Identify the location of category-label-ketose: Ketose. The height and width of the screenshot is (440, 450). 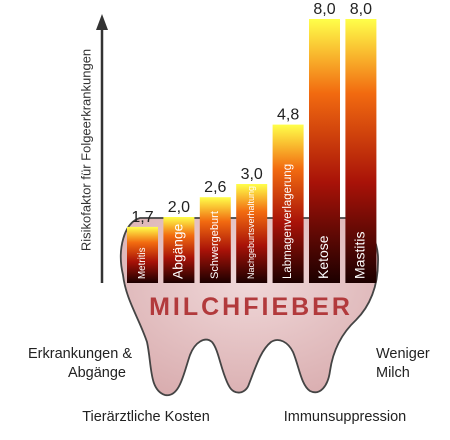
(323, 257).